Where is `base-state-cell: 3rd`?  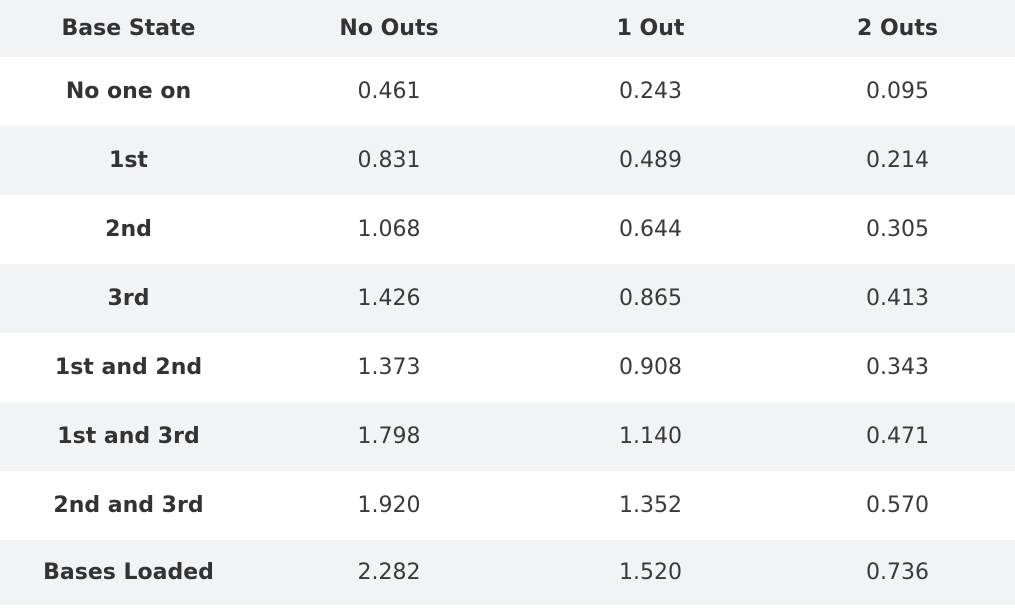
base-state-cell: 3rd is located at coordinates (128, 298).